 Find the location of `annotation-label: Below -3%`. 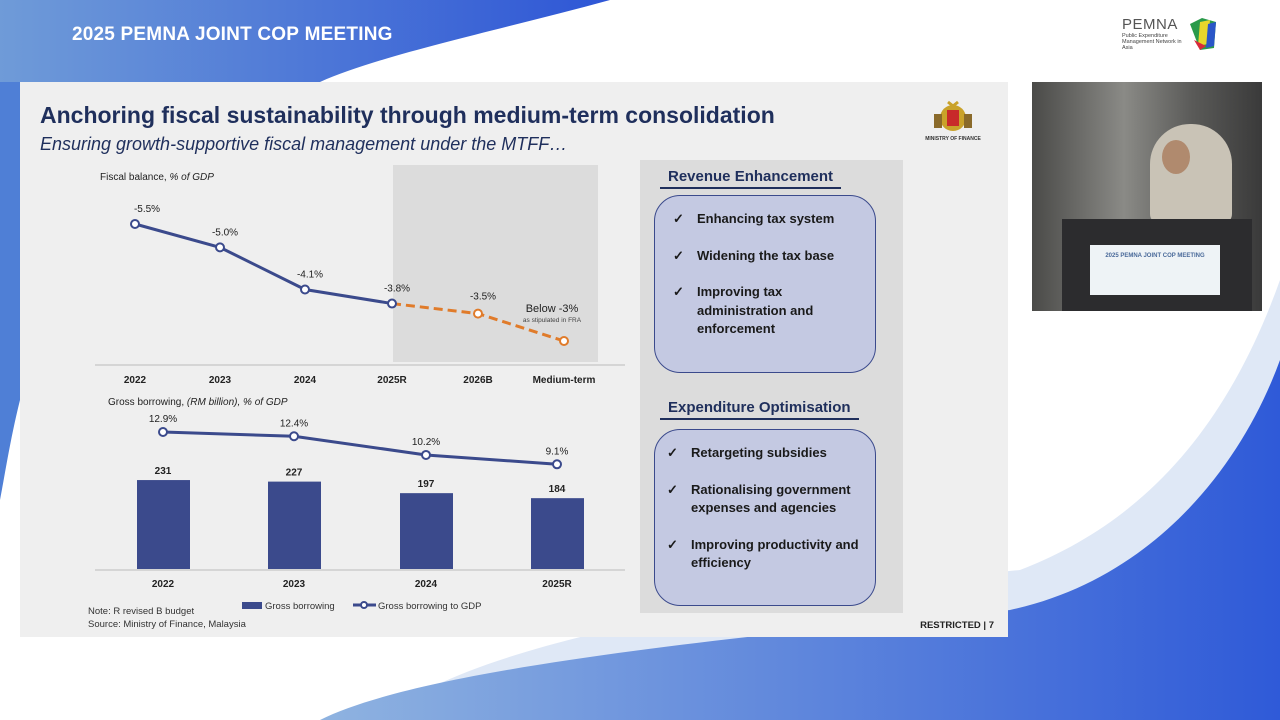

annotation-label: Below -3% is located at coordinates (552, 309).